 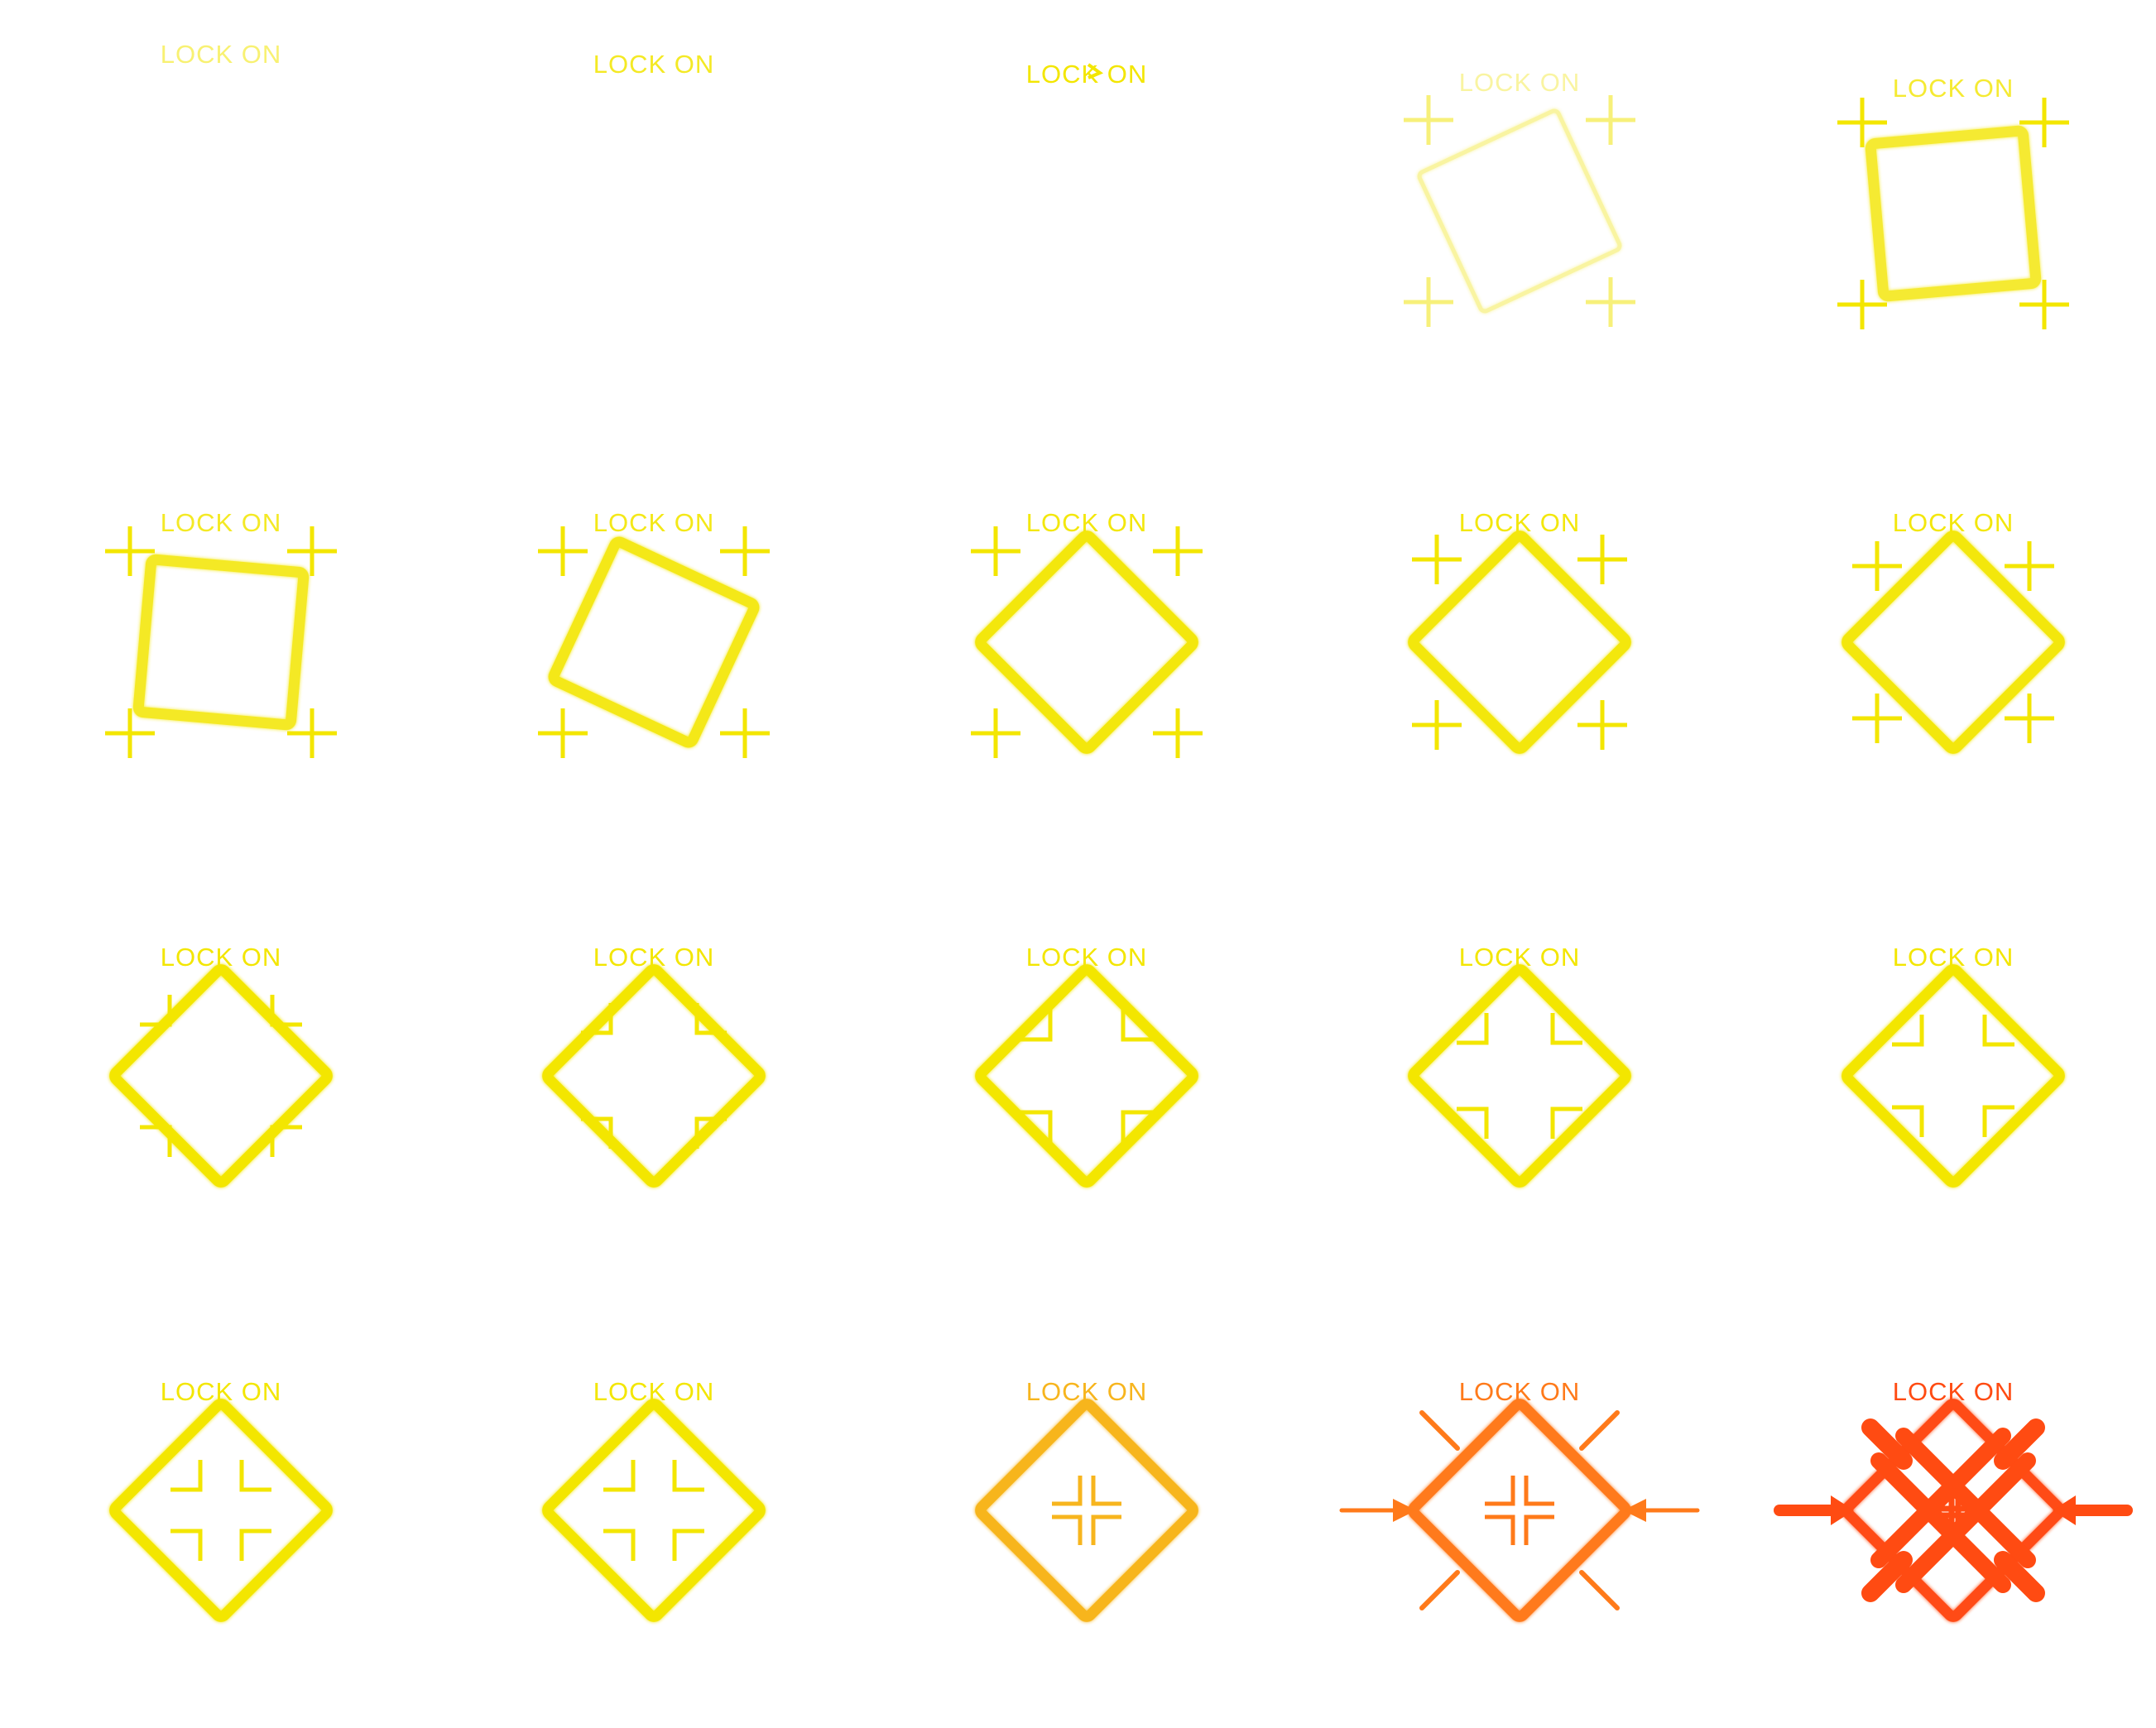 I want to click on right-arrow-head, so click(x=2064, y=1510).